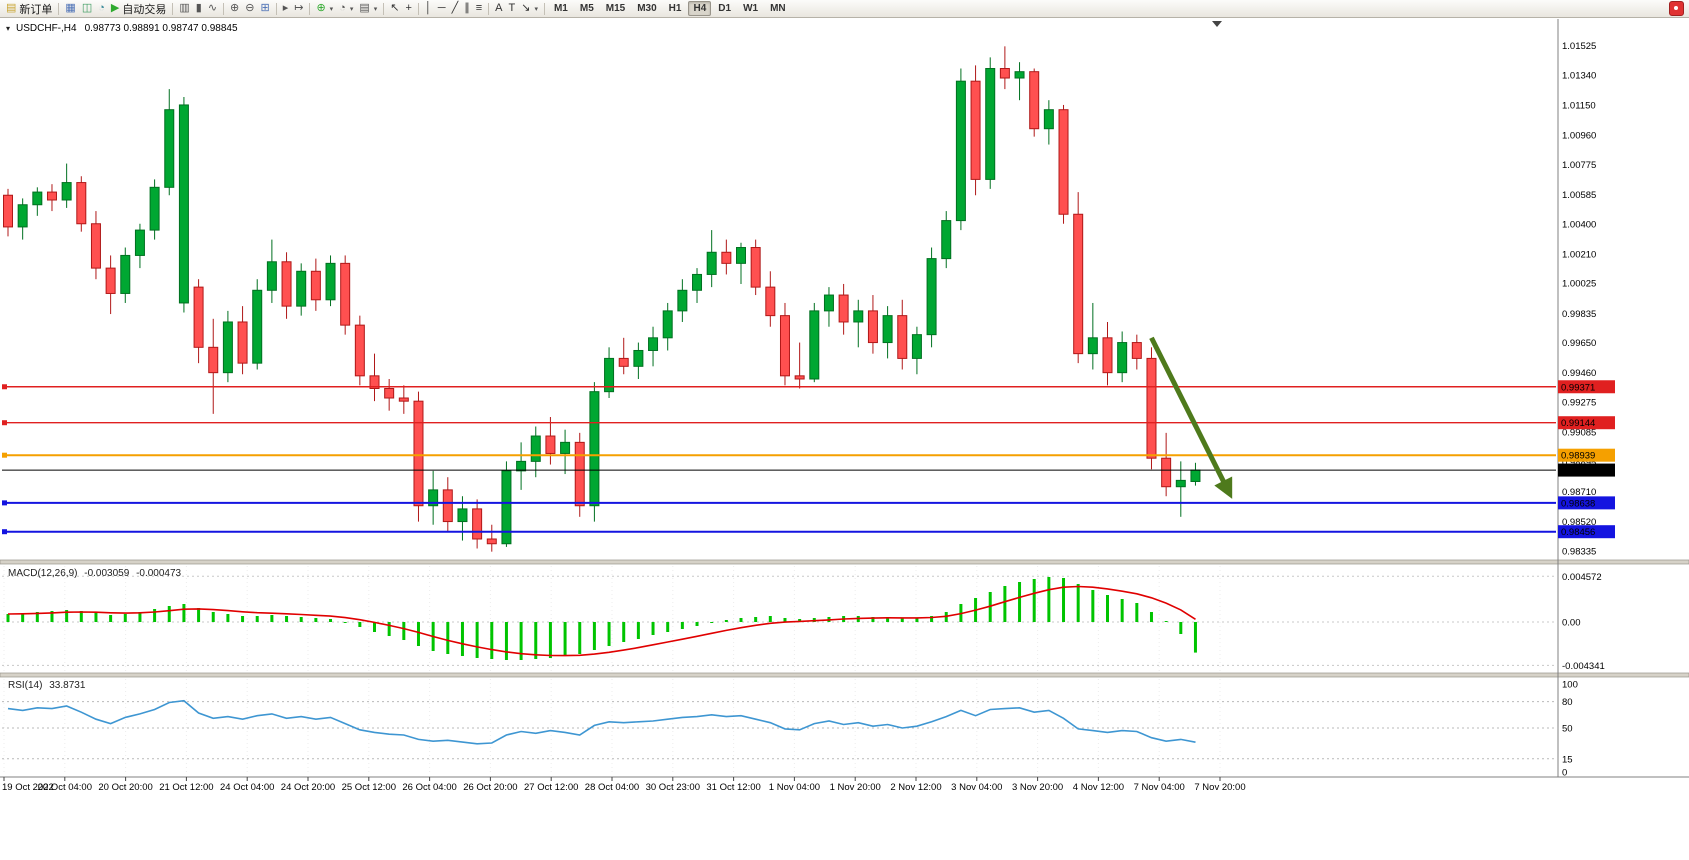 The width and height of the screenshot is (1689, 860). Describe the element at coordinates (1191, 417) in the screenshot. I see `trend-arrow` at that location.